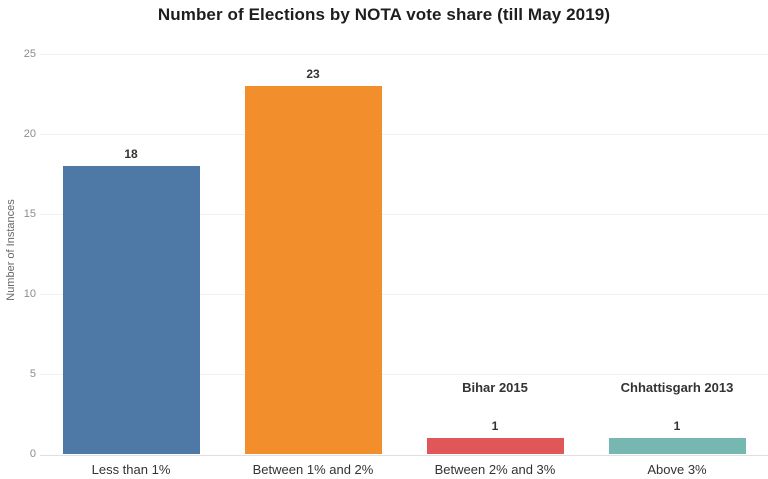 Image resolution: width=768 pixels, height=479 pixels. Describe the element at coordinates (313, 74) in the screenshot. I see `bar-value-label: 23` at that location.